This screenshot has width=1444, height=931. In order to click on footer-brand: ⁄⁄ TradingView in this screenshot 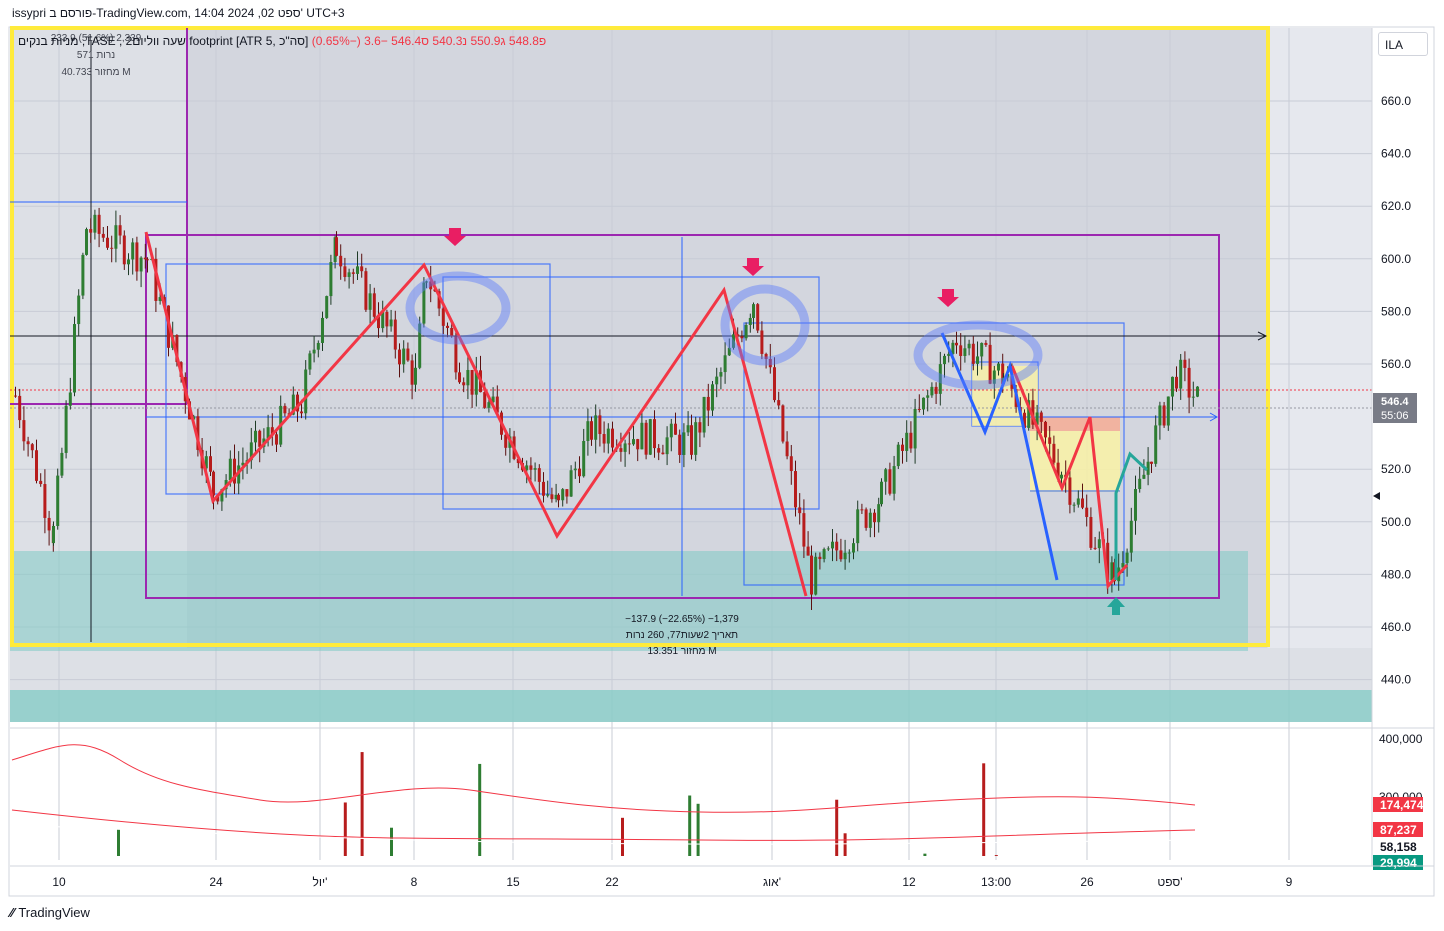, I will do `click(50, 912)`.